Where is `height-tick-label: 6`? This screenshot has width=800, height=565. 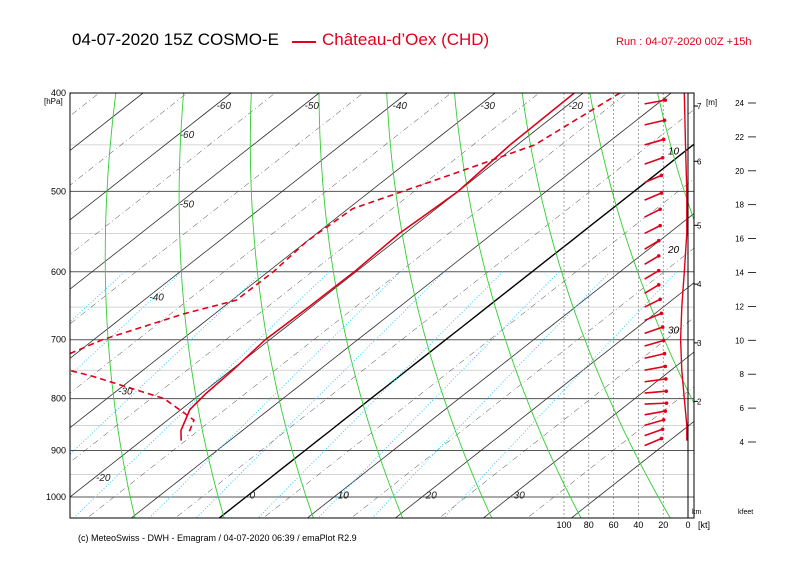 height-tick-label: 6 is located at coordinates (699, 161).